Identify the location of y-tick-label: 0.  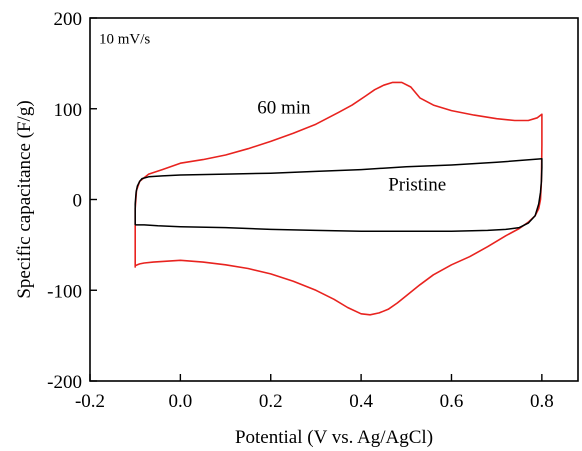
(78, 201).